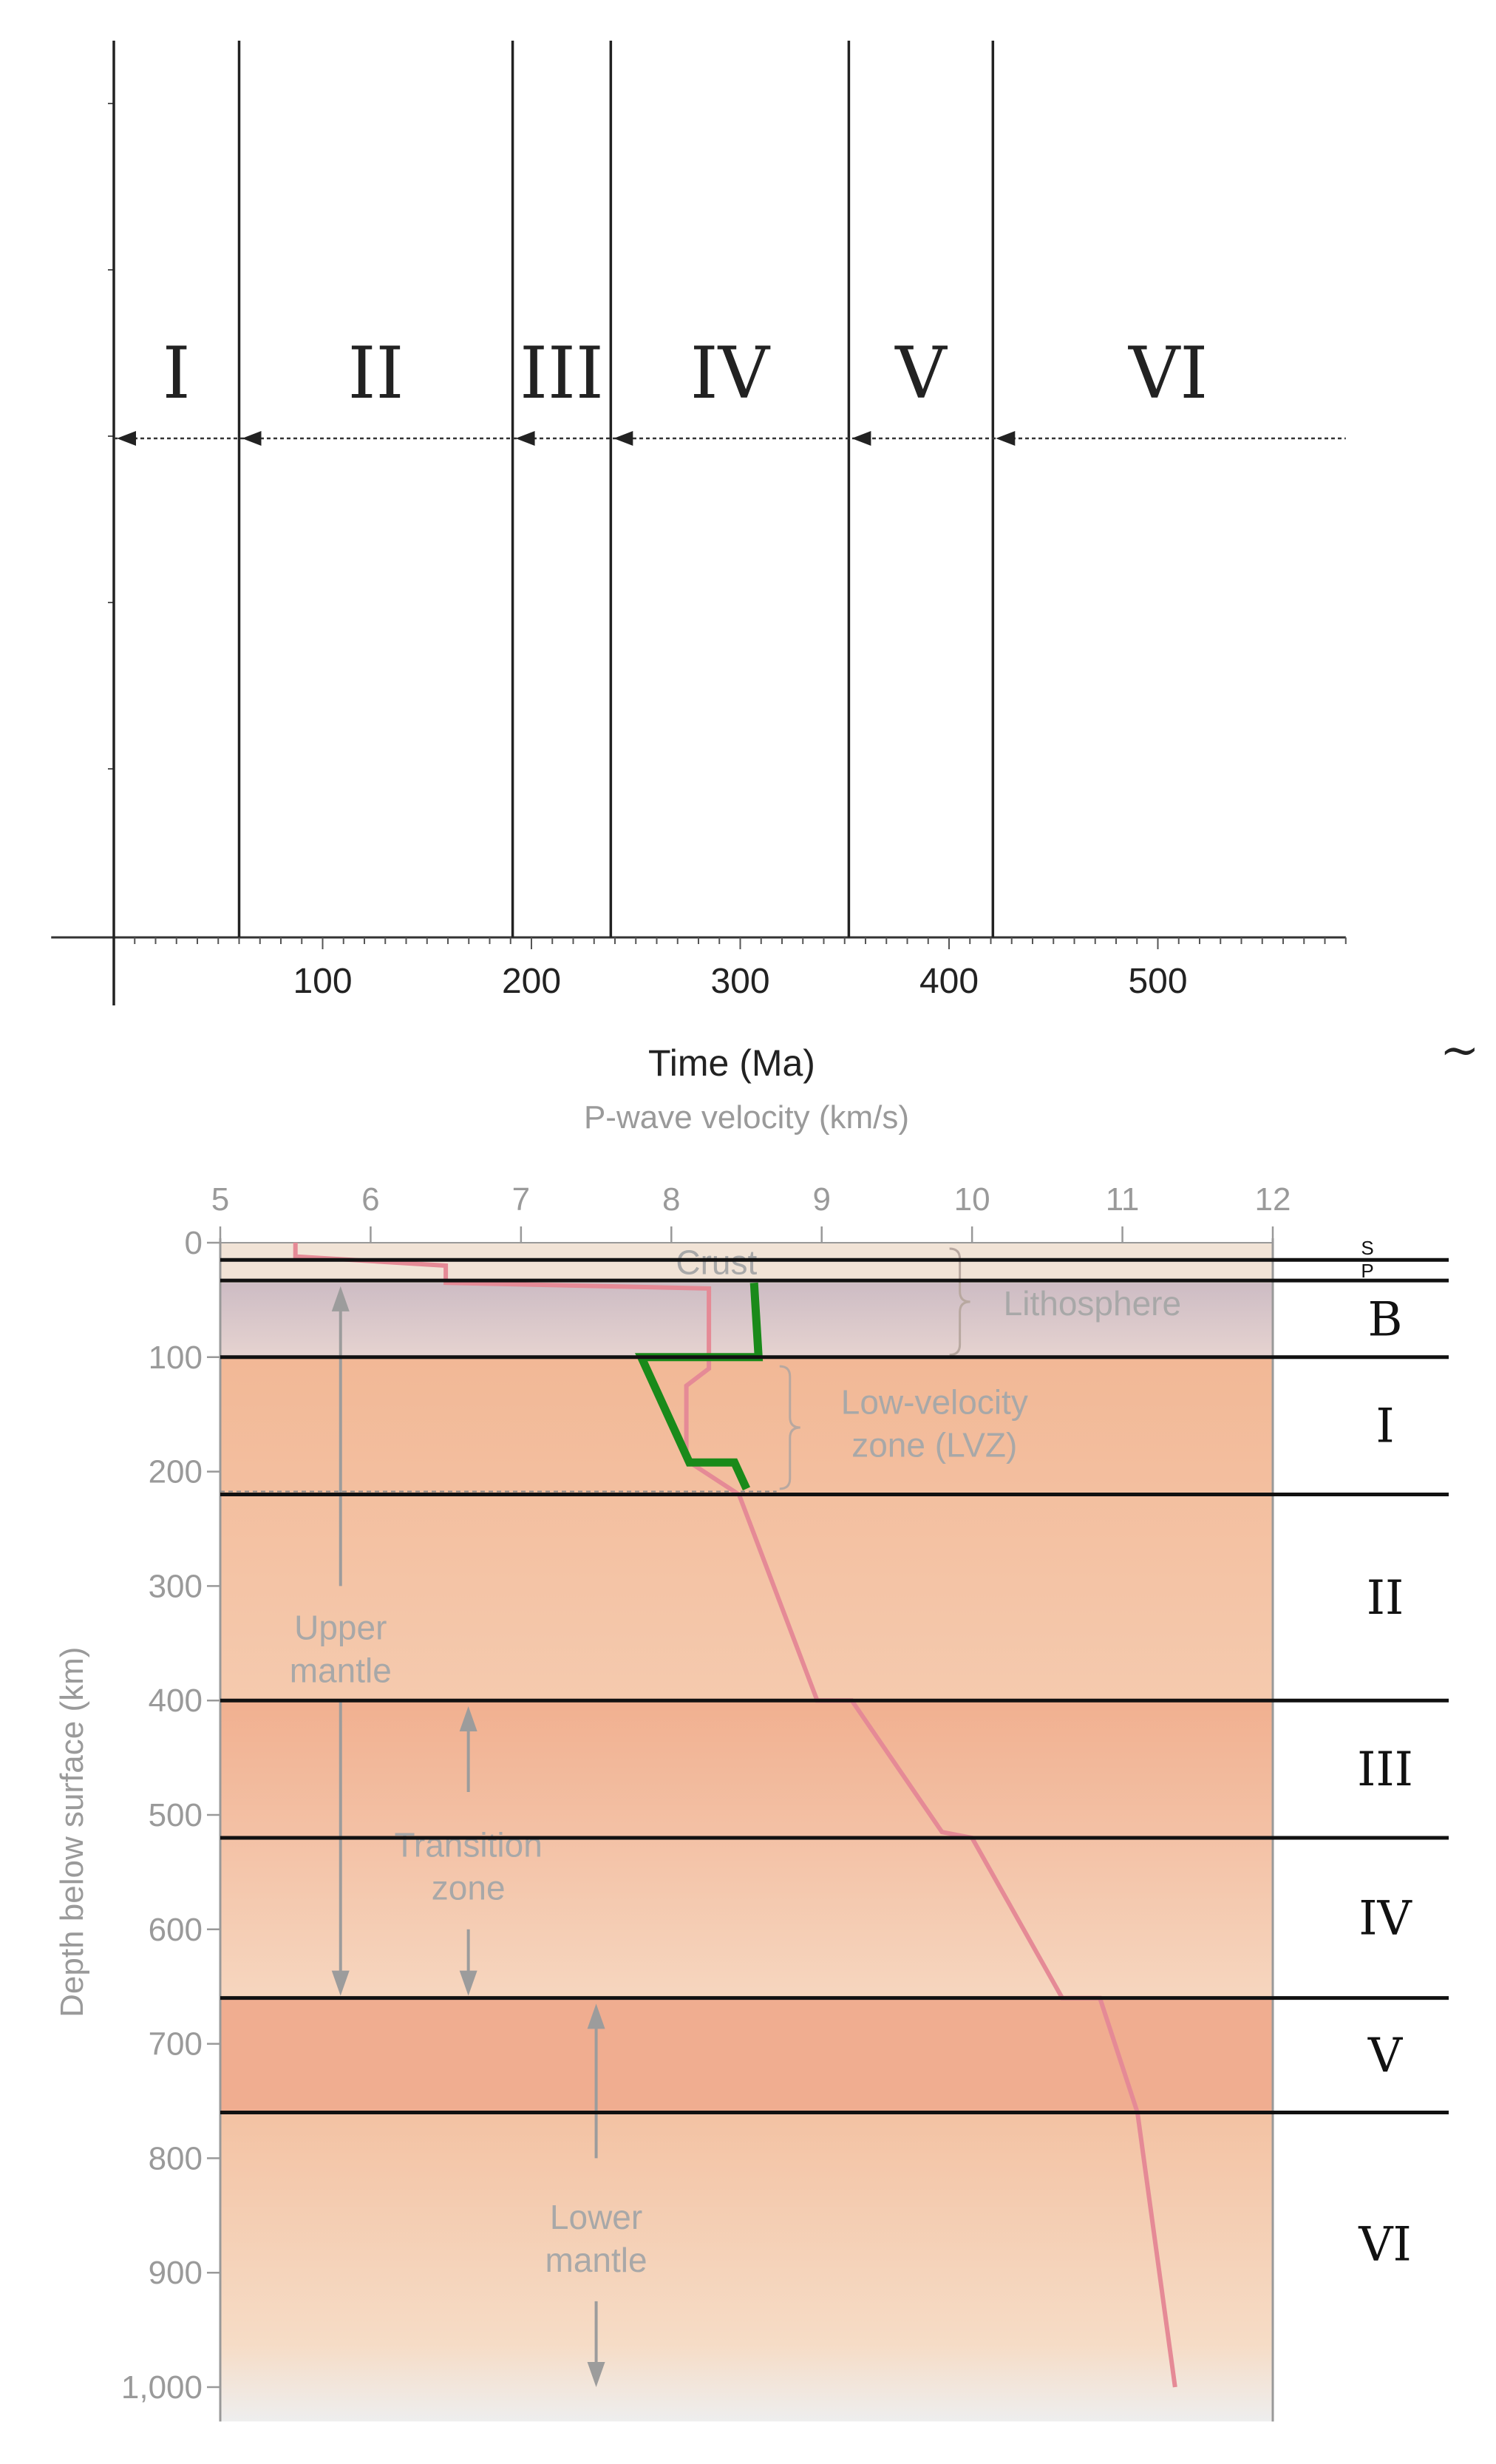 The image size is (1496, 2464). What do you see at coordinates (1157, 981) in the screenshot?
I see `time-tick-label: 500` at bounding box center [1157, 981].